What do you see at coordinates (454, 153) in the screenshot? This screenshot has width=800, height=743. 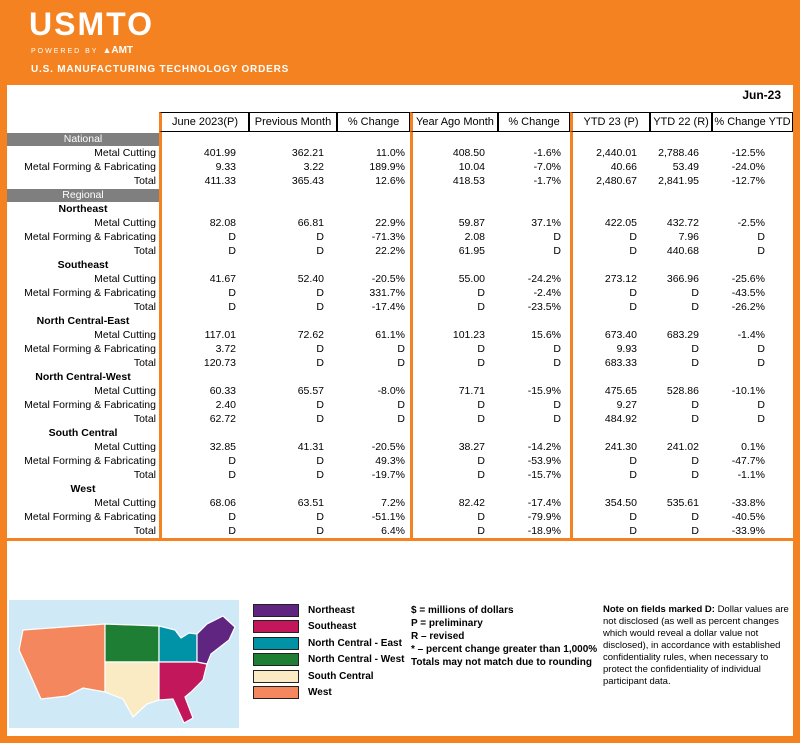 I see `value-cell: 408.50` at bounding box center [454, 153].